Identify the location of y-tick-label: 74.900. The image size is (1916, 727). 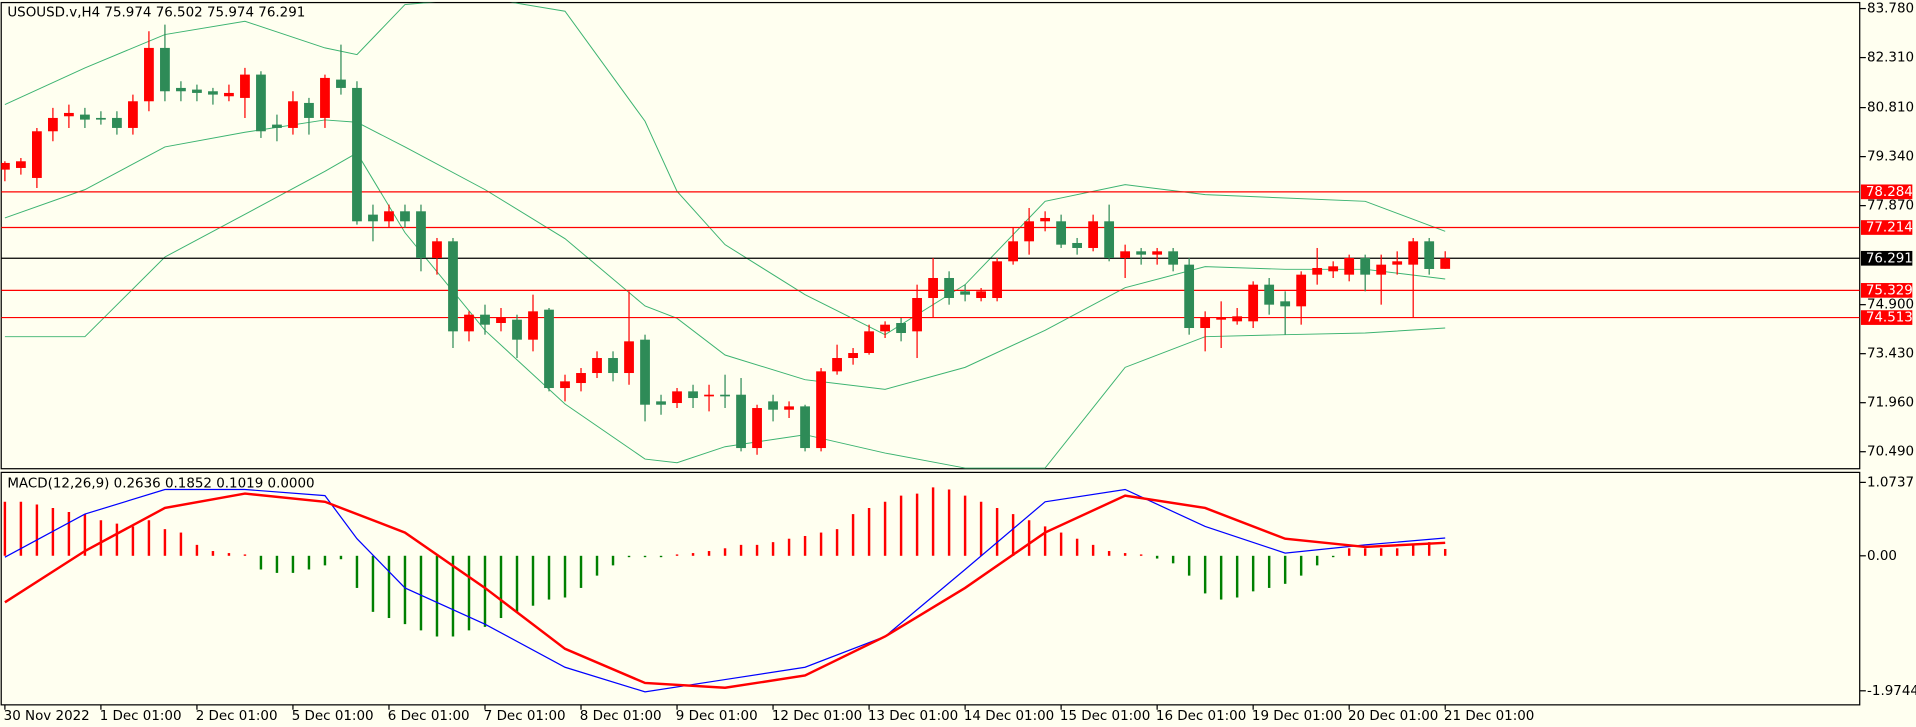
(1890, 305).